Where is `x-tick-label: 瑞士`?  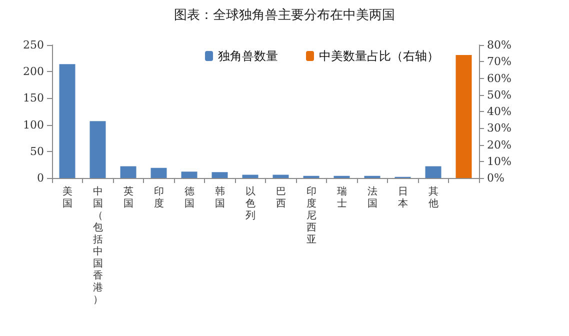 x-tick-label: 瑞士 is located at coordinates (341, 198).